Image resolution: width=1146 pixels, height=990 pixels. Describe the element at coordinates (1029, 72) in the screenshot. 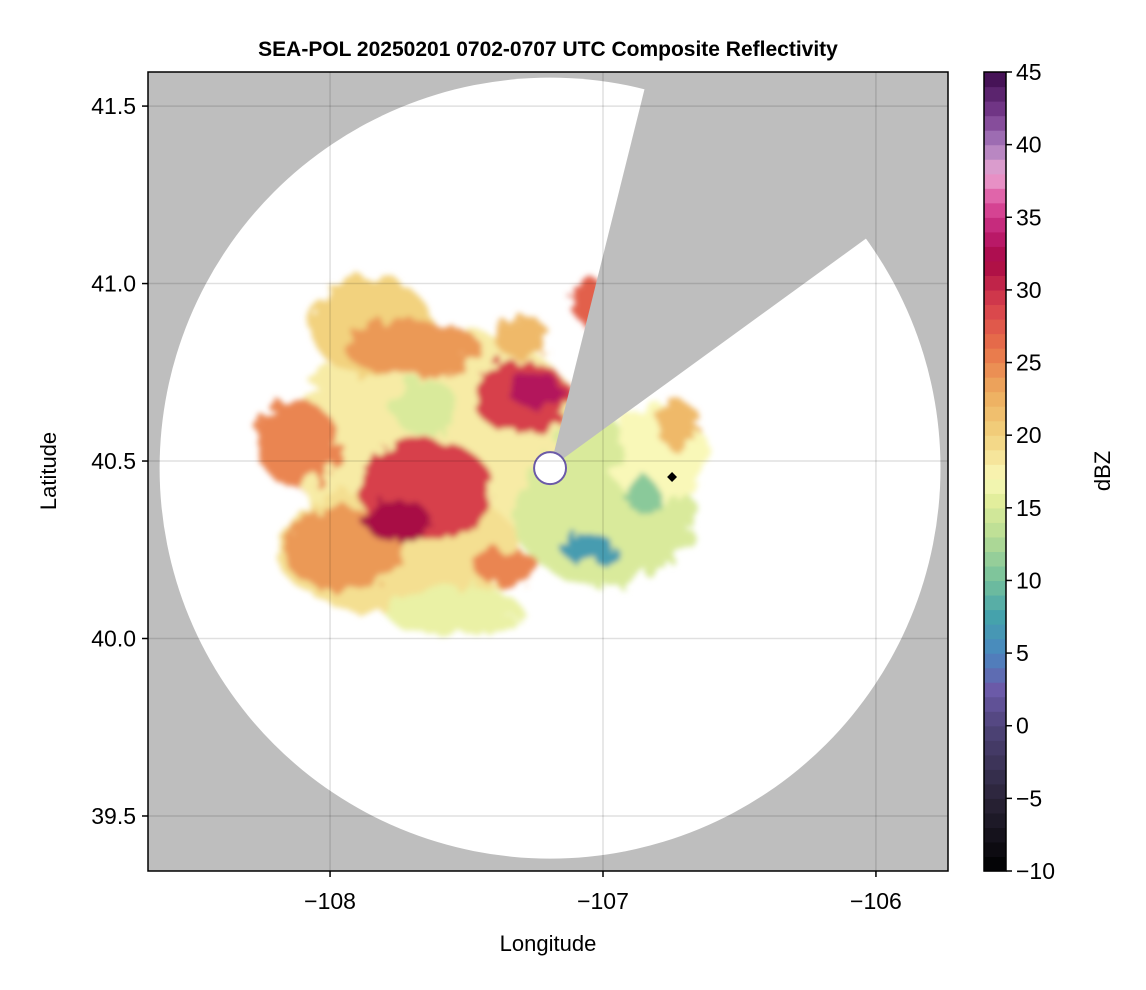

I see `colorbar-tick-label: 45` at that location.